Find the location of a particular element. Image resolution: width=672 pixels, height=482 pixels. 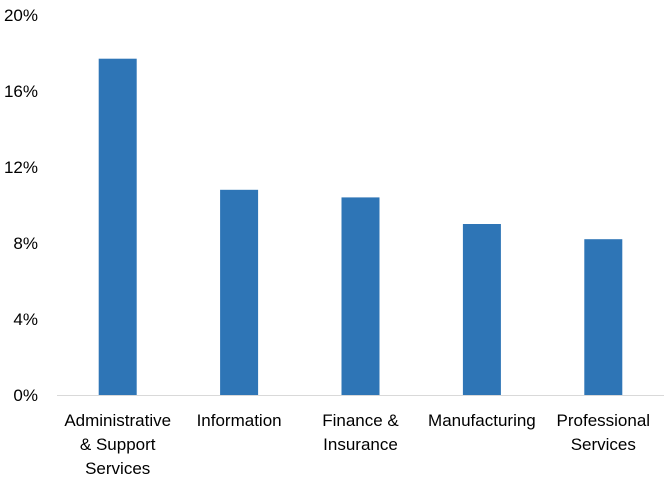

y-axis-ticks: 0% 4% 8% 12% 16% 20% is located at coordinates (21, 205).